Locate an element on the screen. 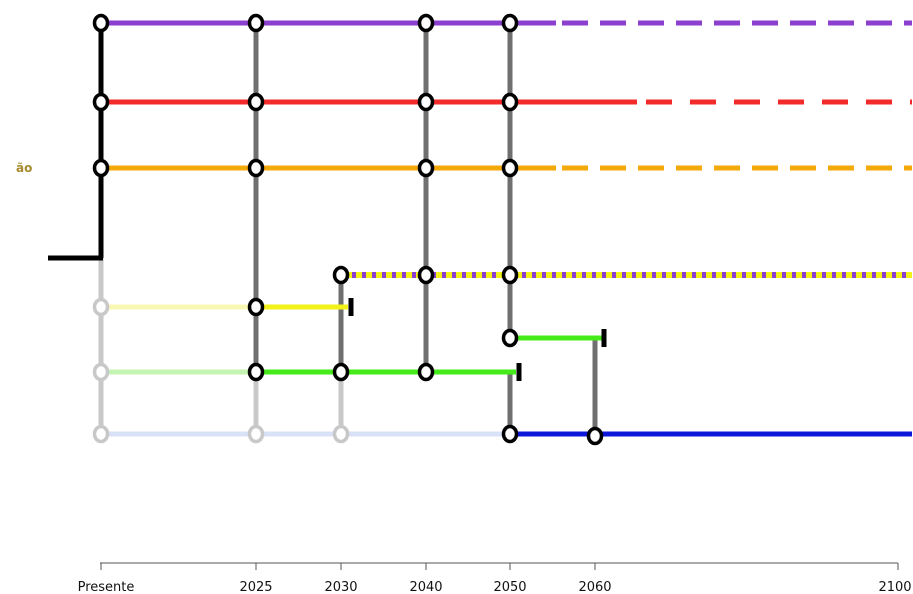 This screenshot has height=594, width=913. axis-tick-label: 2025 is located at coordinates (255, 587).